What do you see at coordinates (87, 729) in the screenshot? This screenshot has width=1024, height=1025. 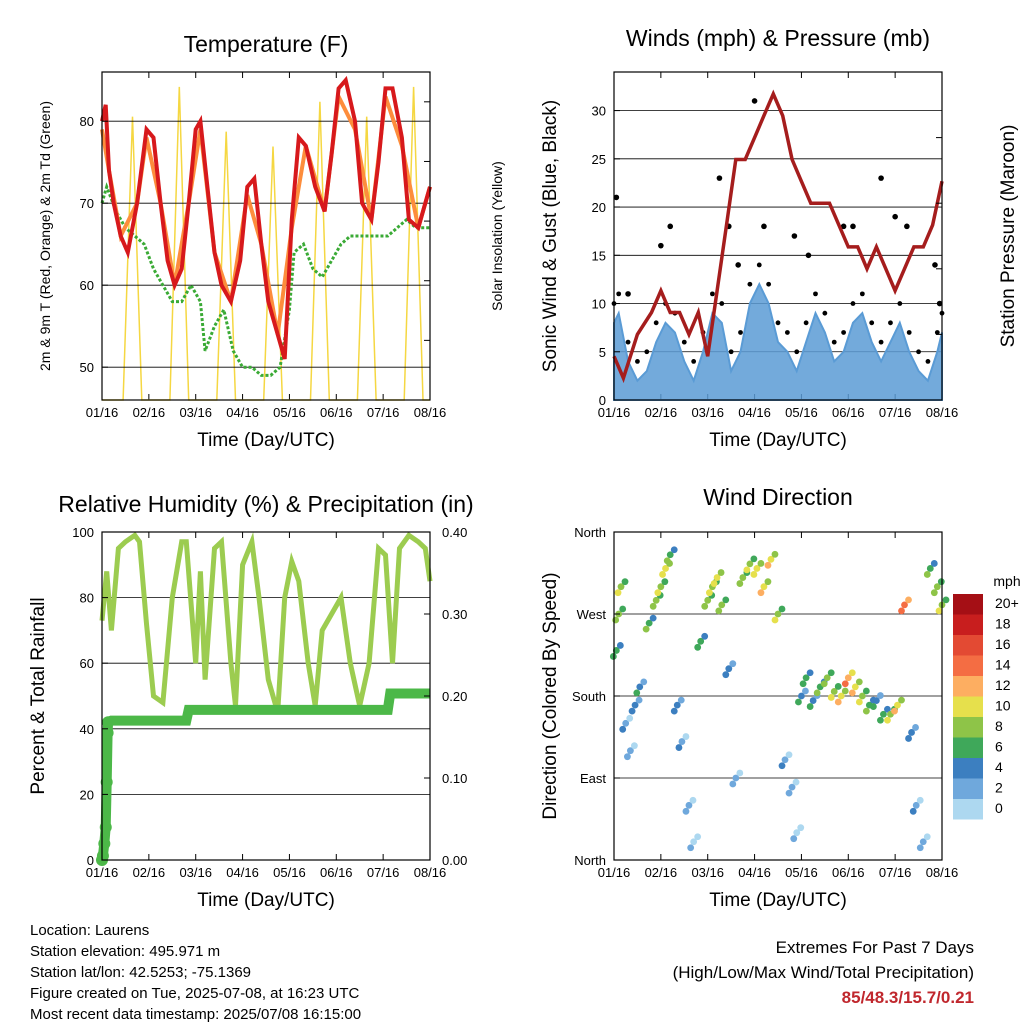 I see `y-tick-label: 40` at bounding box center [87, 729].